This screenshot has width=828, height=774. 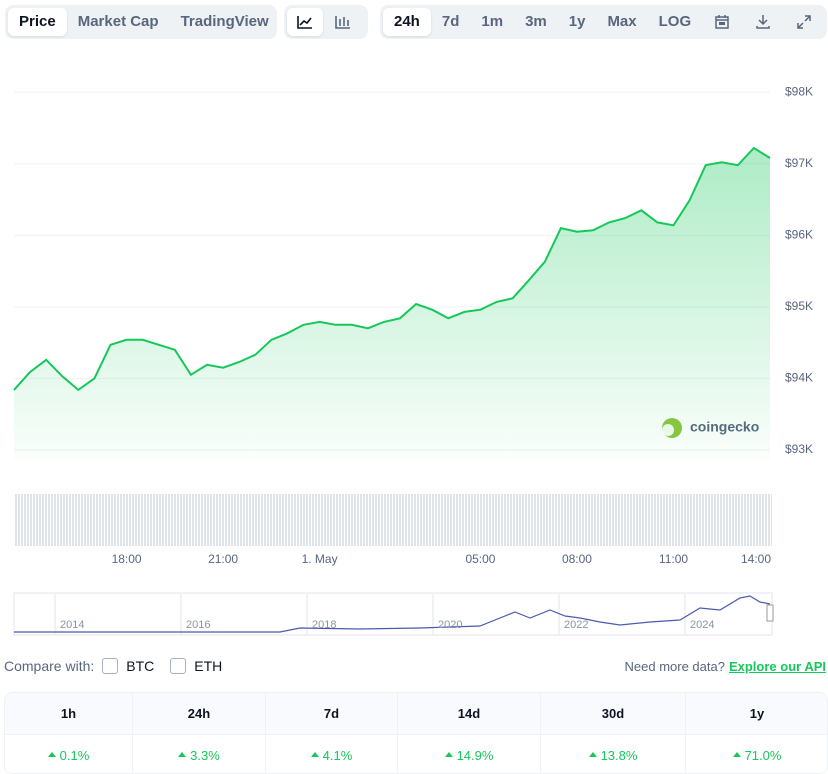 What do you see at coordinates (450, 625) in the screenshot?
I see `navigator-label: 2020` at bounding box center [450, 625].